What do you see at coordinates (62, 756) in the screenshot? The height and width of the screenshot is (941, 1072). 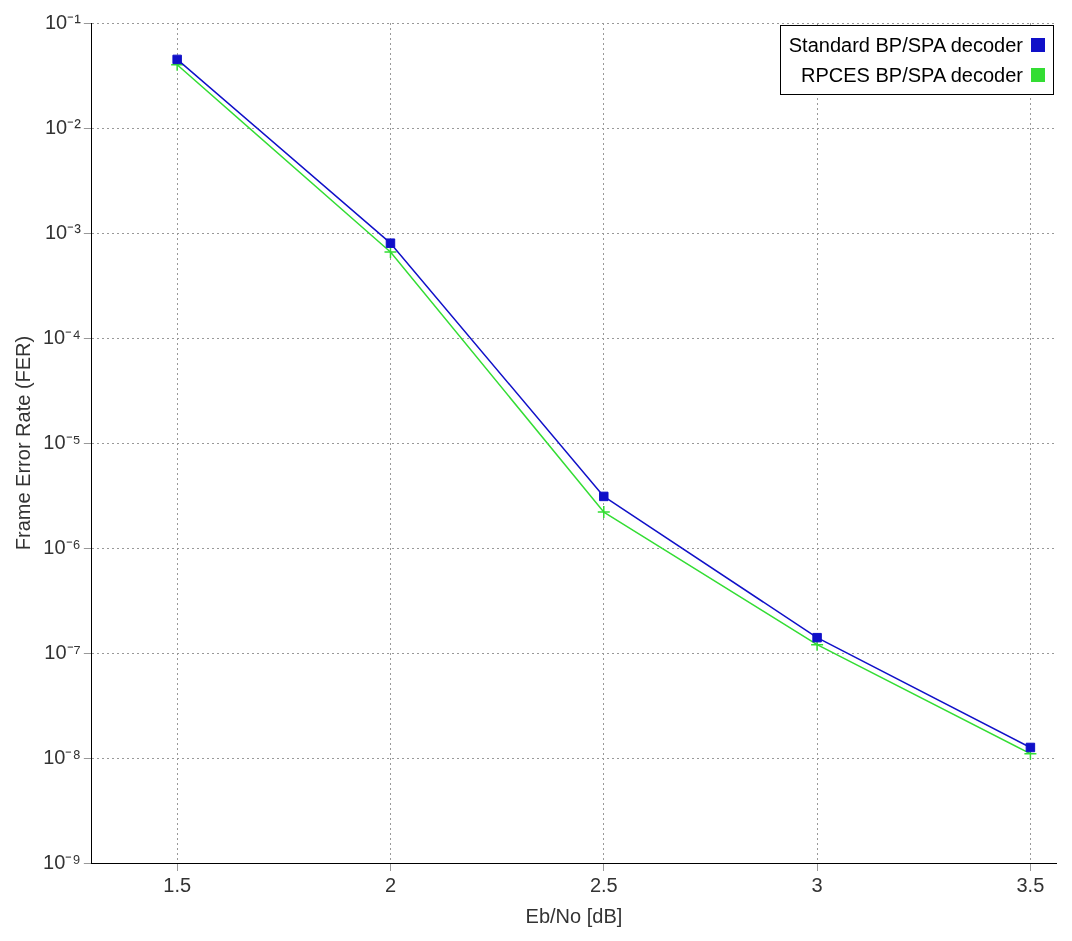 I see `y-tick-label: 10⁻⁸` at bounding box center [62, 756].